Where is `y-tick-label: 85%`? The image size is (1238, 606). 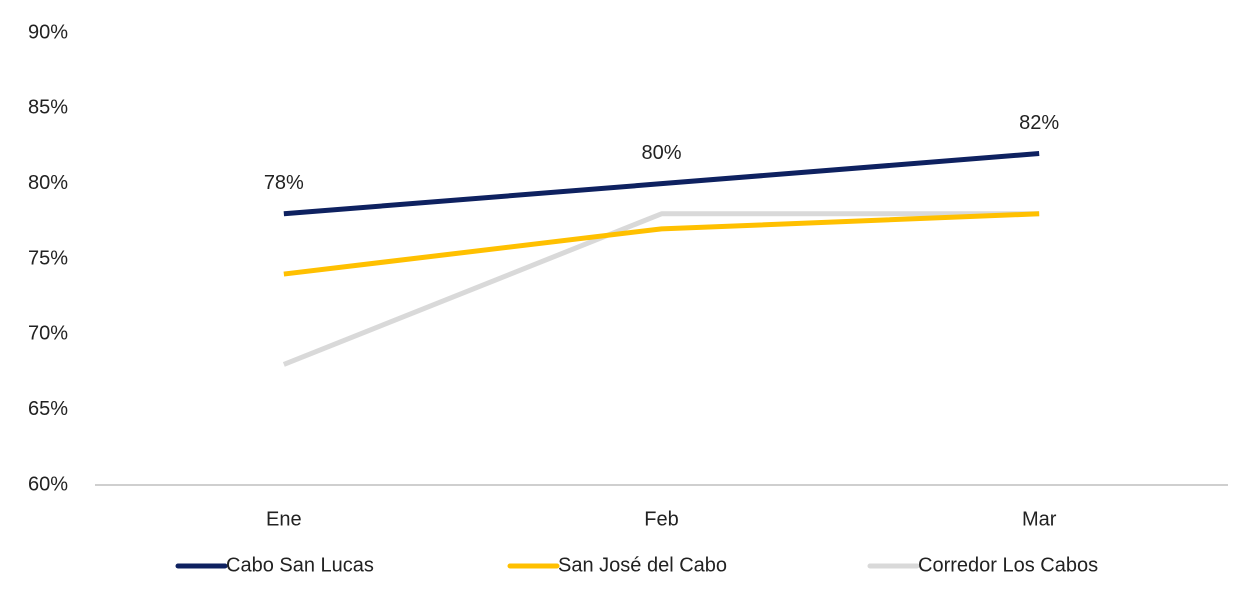
y-tick-label: 85% is located at coordinates (48, 108).